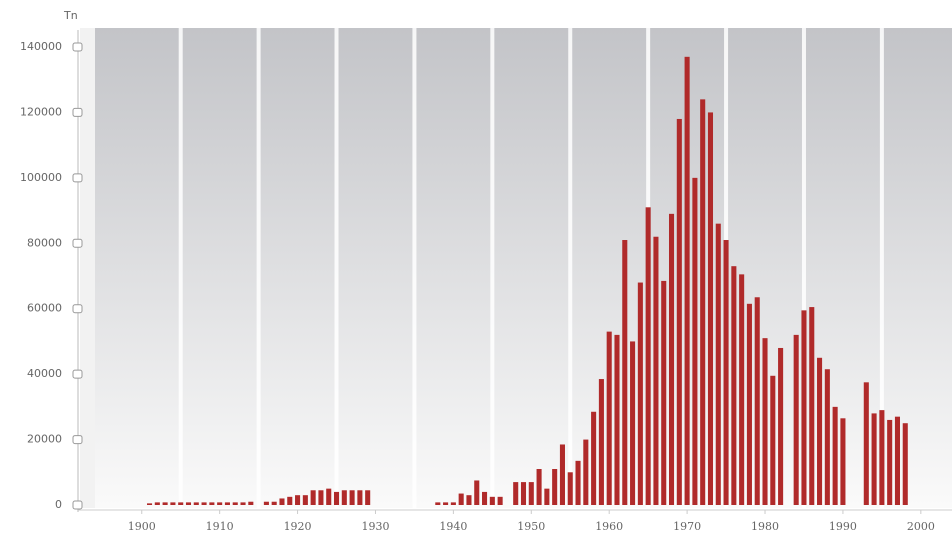 The height and width of the screenshot is (542, 952). What do you see at coordinates (765, 526) in the screenshot?
I see `x-tick-label: 1980` at bounding box center [765, 526].